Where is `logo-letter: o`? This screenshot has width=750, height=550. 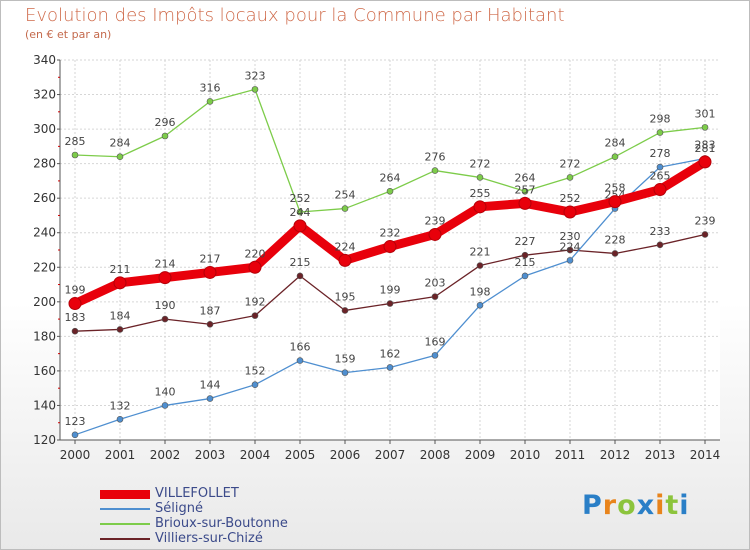 logo-letter: o is located at coordinates (627, 505).